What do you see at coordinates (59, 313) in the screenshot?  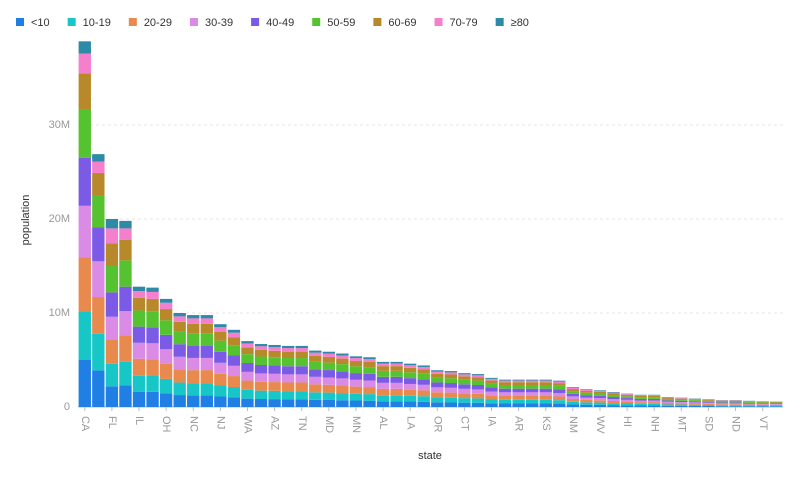 I see `y-tick-label: 10M` at bounding box center [59, 313].